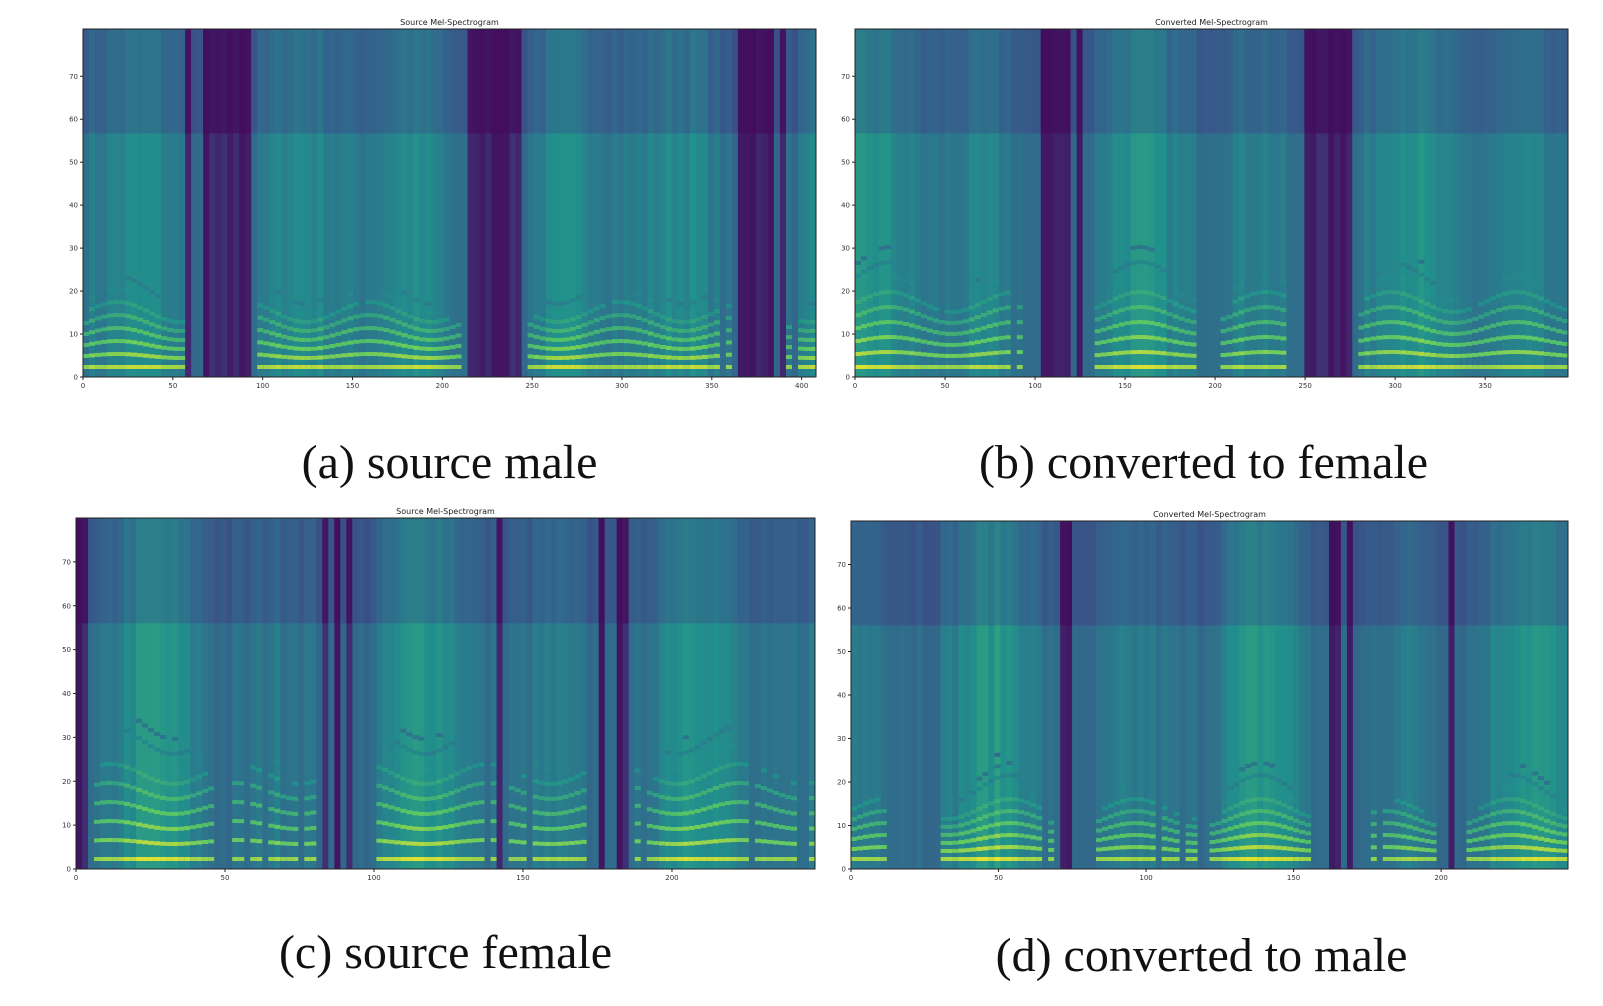 Image resolution: width=1603 pixels, height=1006 pixels. What do you see at coordinates (841, 652) in the screenshot?
I see `y-tick-label: 50` at bounding box center [841, 652].